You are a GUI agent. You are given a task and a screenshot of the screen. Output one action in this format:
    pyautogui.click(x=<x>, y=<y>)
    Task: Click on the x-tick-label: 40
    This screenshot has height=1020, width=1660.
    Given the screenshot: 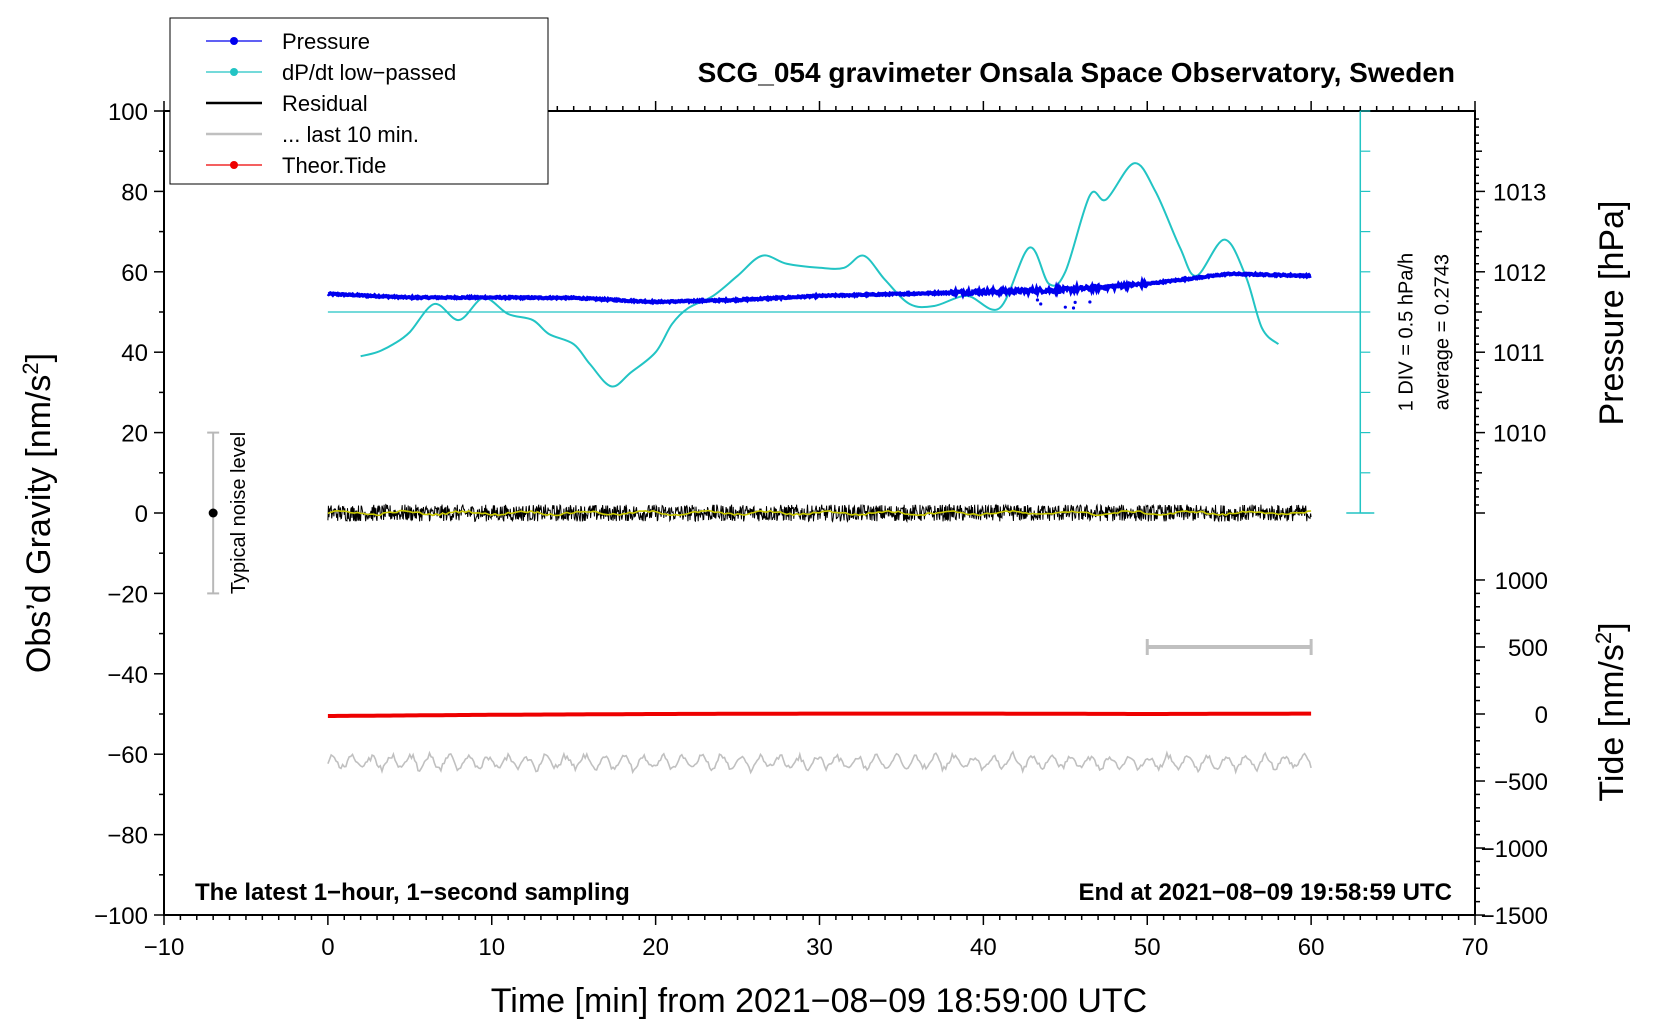 What is the action you would take?
    pyautogui.click(x=983, y=947)
    